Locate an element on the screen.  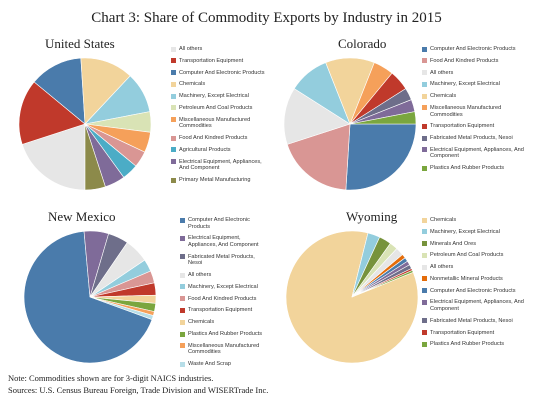
legend-item: Petroleum And Coal Products is located at coordinates (218, 108).